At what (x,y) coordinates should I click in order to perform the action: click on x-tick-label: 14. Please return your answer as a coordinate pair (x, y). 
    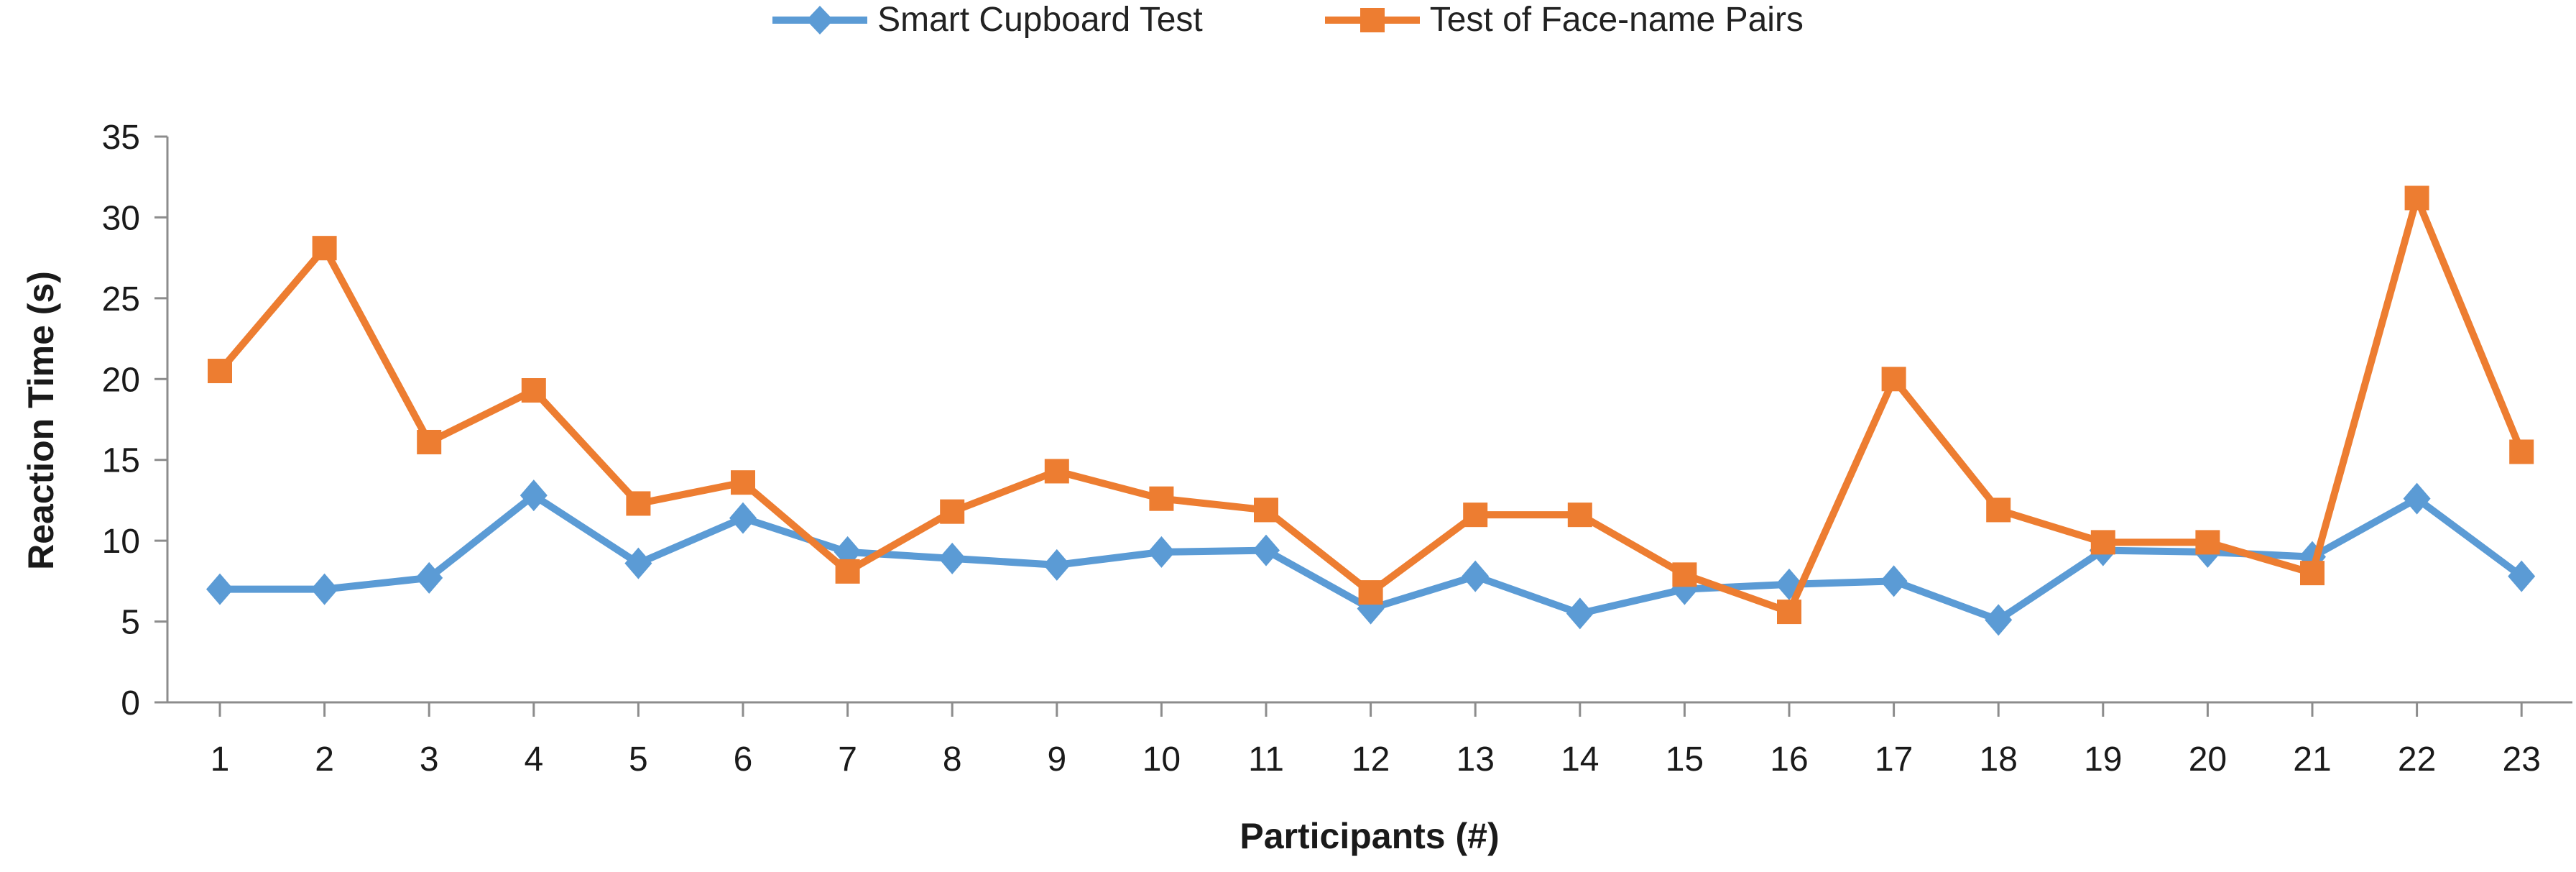
    Looking at the image, I should click on (1580, 759).